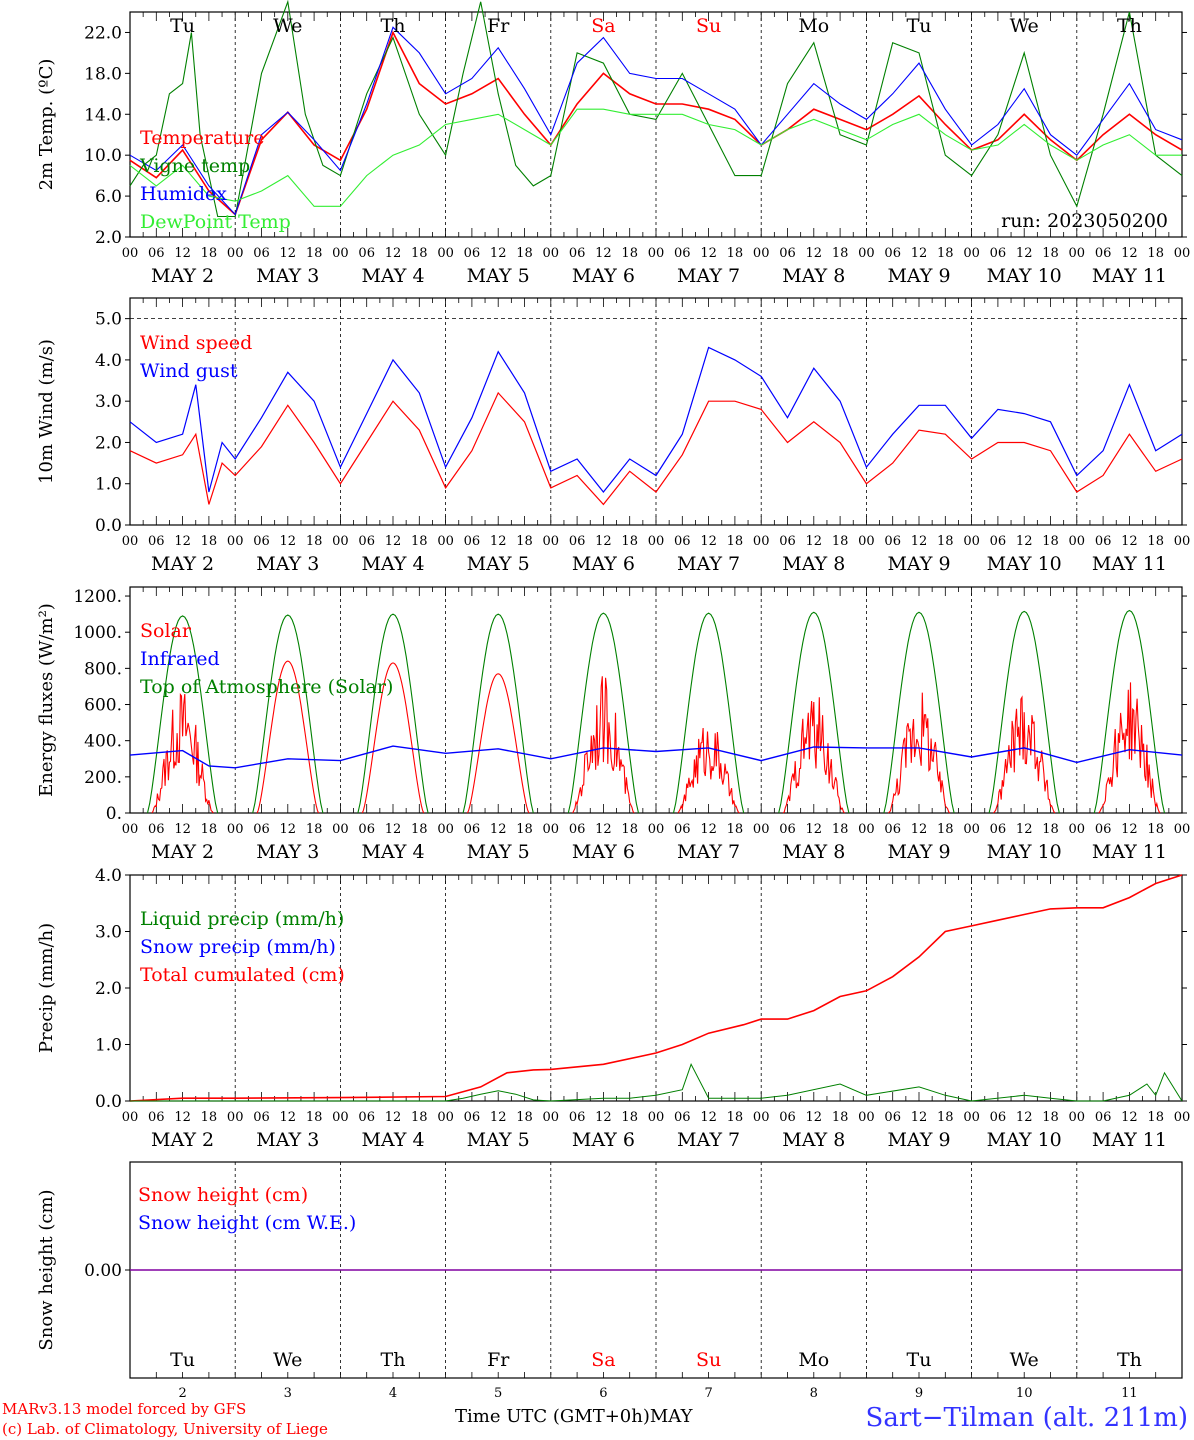 The height and width of the screenshot is (1440, 1194). Describe the element at coordinates (103, 74) in the screenshot. I see `y-tick-label: 18.0` at that location.